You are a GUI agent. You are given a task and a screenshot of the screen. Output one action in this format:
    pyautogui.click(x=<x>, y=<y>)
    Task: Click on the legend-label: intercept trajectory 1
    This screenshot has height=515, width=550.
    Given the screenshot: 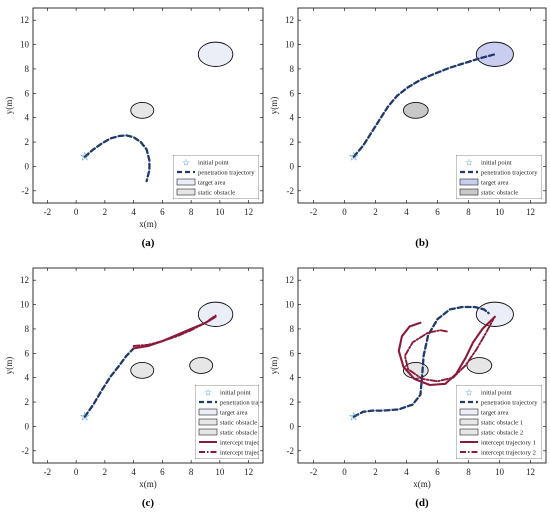 What is the action you would take?
    pyautogui.click(x=508, y=443)
    